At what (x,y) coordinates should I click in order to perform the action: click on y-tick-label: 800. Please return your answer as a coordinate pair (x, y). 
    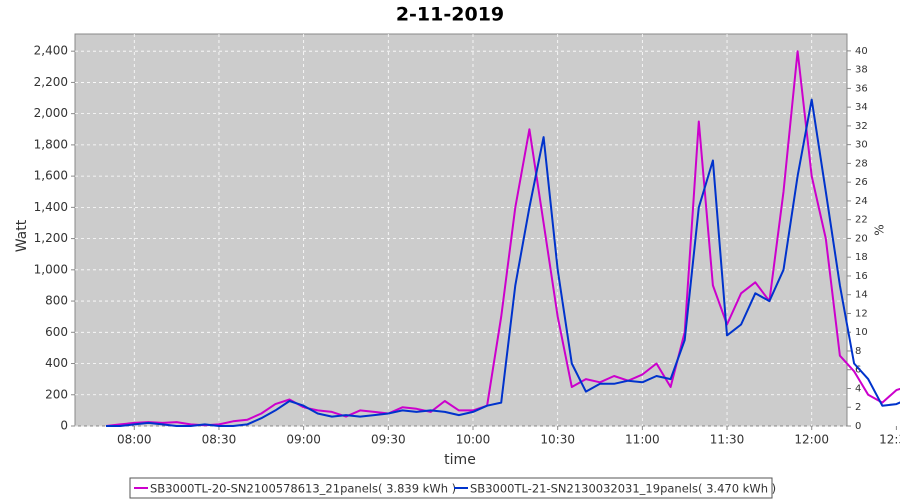
    Looking at the image, I should click on (56, 301).